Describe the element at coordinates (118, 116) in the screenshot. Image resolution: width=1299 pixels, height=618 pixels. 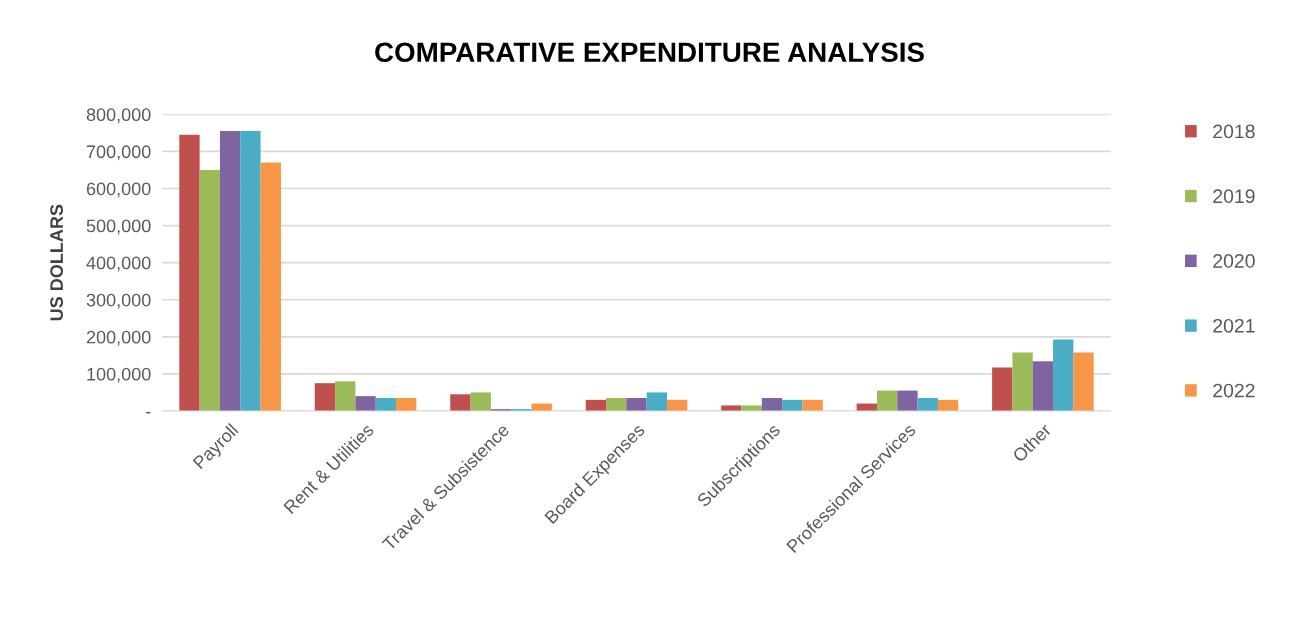
I see `y-tick-label: 800,000` at that location.